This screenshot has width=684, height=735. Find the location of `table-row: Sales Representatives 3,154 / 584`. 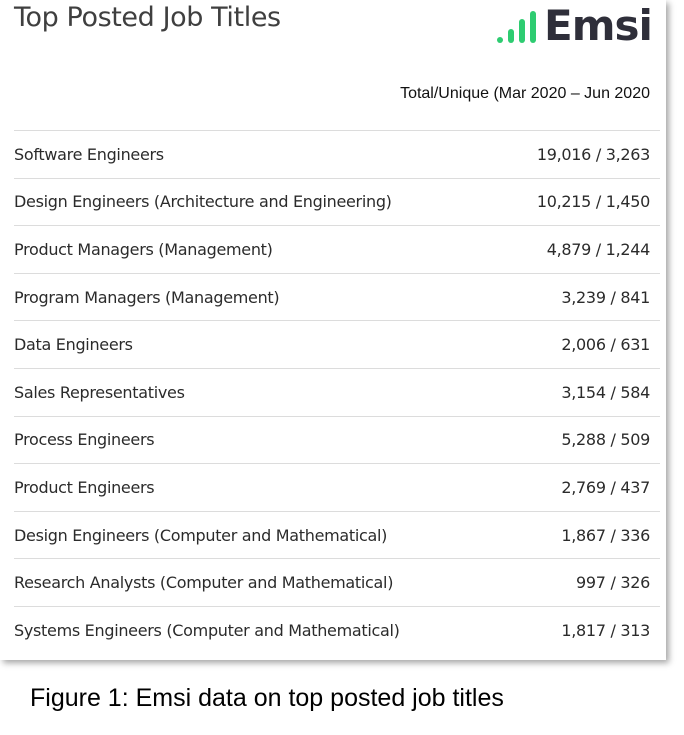

table-row: Sales Representatives 3,154 / 584 is located at coordinates (337, 393).